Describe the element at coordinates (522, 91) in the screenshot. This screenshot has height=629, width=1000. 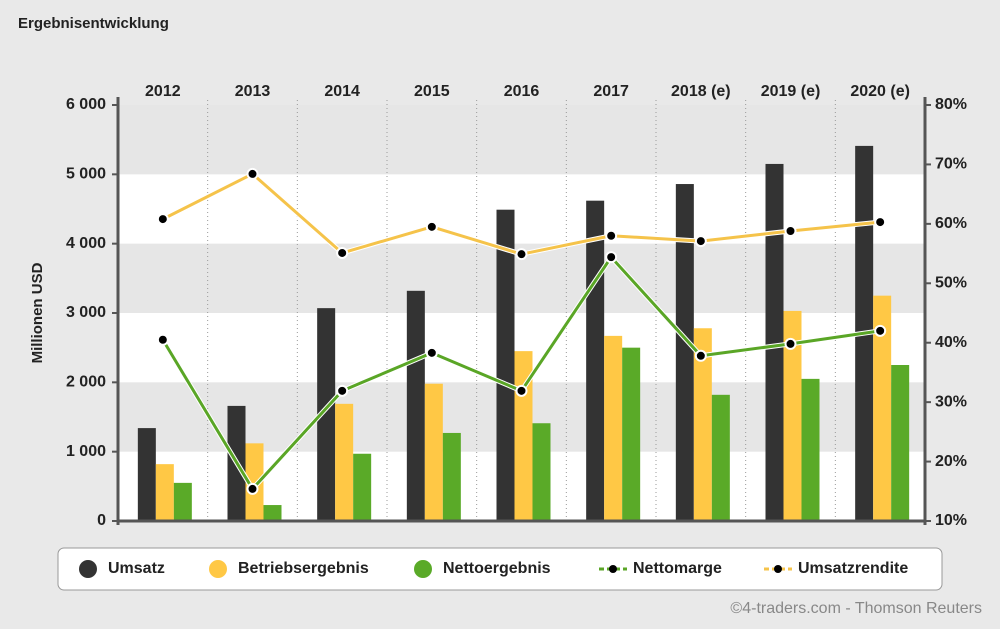
I see `x-tick-label: 2016` at that location.